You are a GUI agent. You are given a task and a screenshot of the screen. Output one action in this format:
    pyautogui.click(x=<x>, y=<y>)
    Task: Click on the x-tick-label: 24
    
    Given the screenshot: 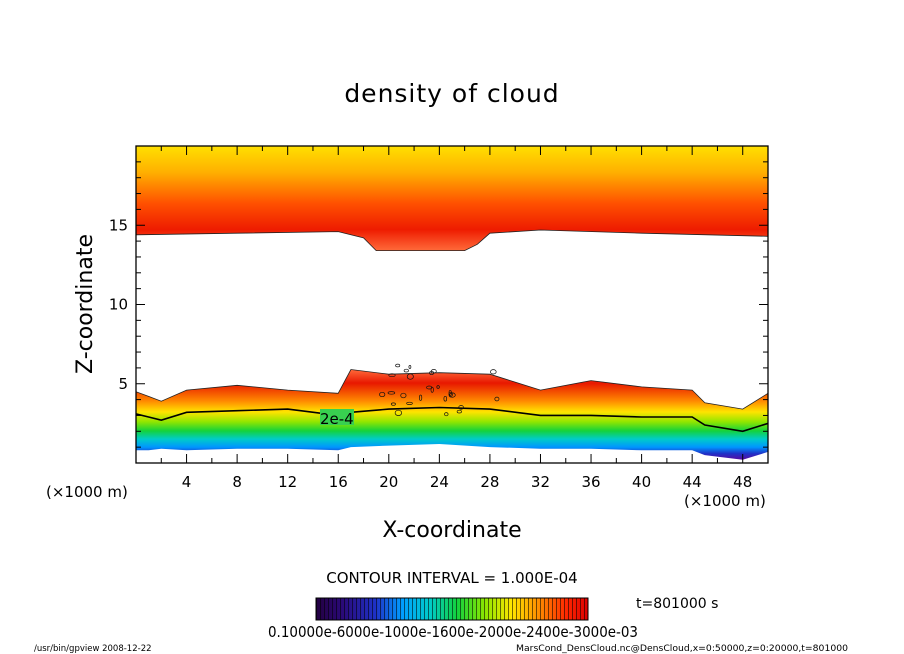 What is the action you would take?
    pyautogui.click(x=439, y=482)
    